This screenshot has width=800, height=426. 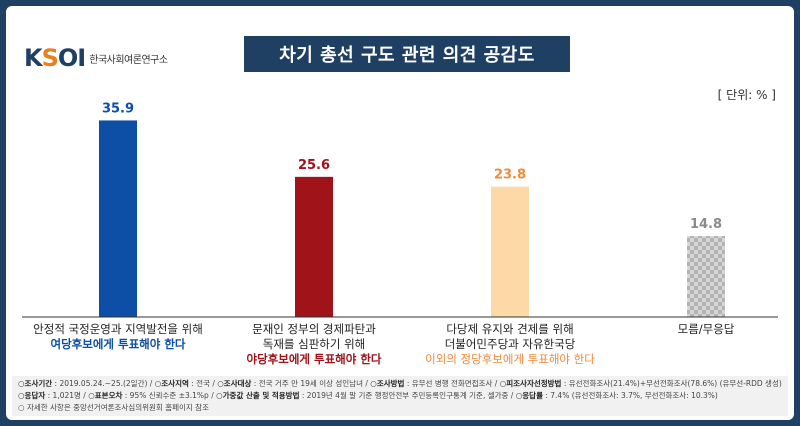 What do you see at coordinates (746, 95) in the screenshot?
I see `unit-label: [ 단위: % ]` at bounding box center [746, 95].